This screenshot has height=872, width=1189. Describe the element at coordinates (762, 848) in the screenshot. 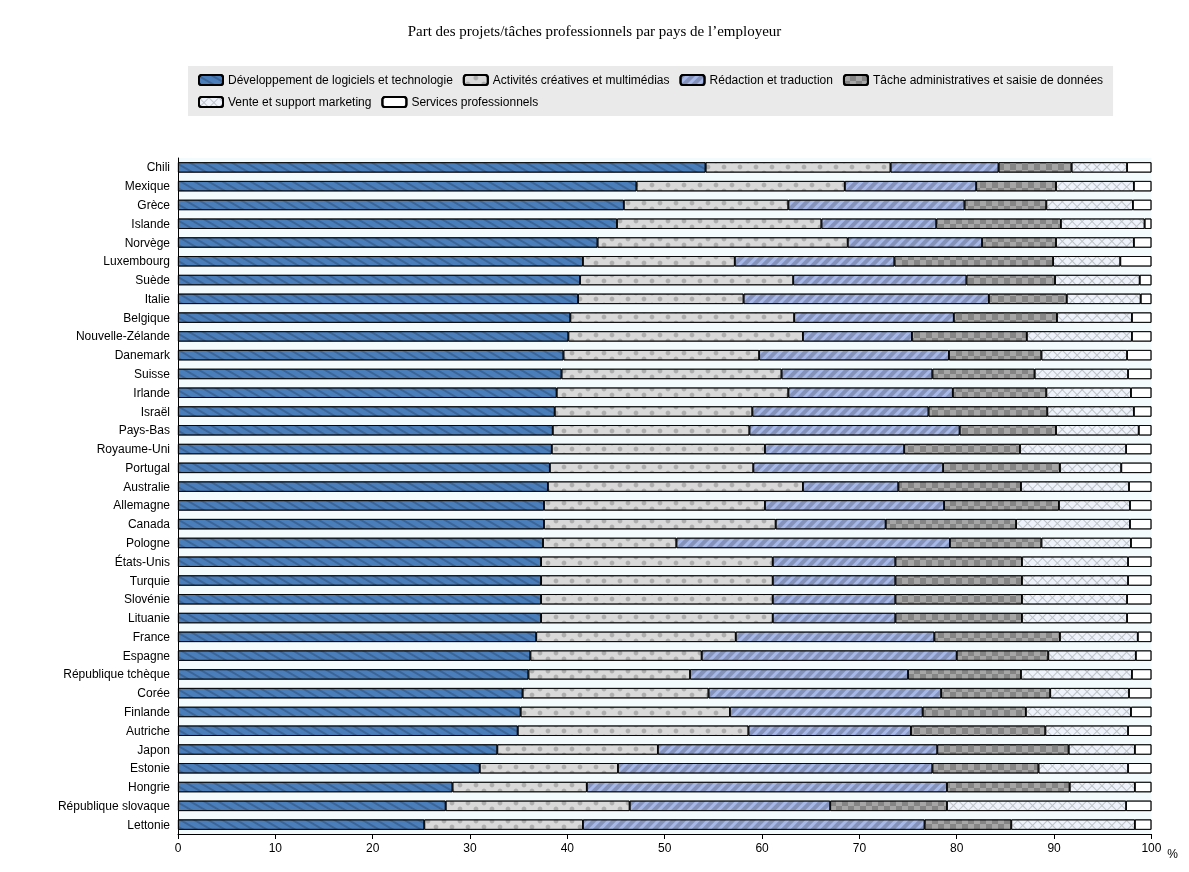

I see `x-tick-label: 60` at that location.